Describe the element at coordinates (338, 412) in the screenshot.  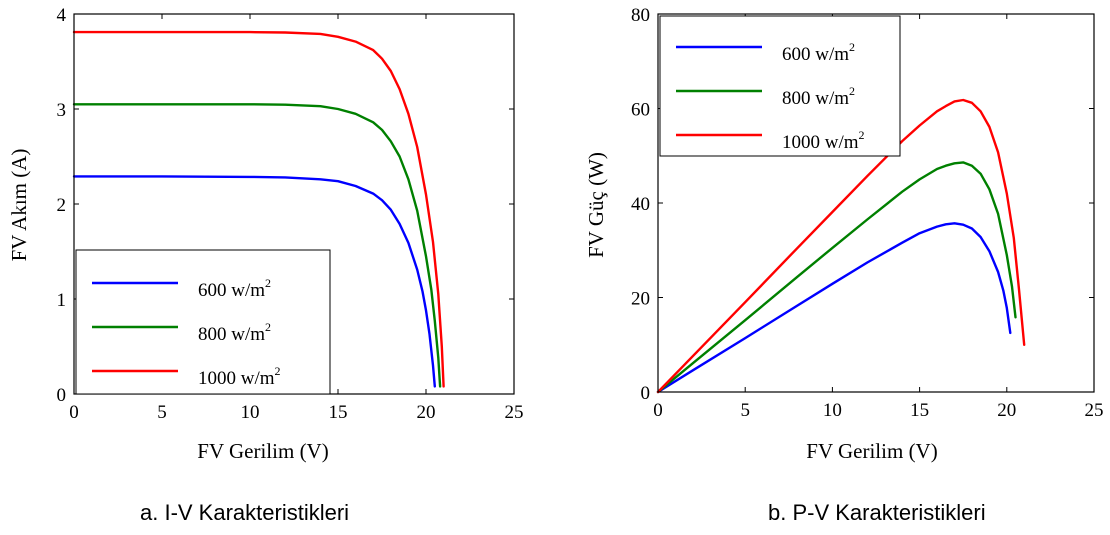
I see `iv-x-tick-label-3: 15` at that location.